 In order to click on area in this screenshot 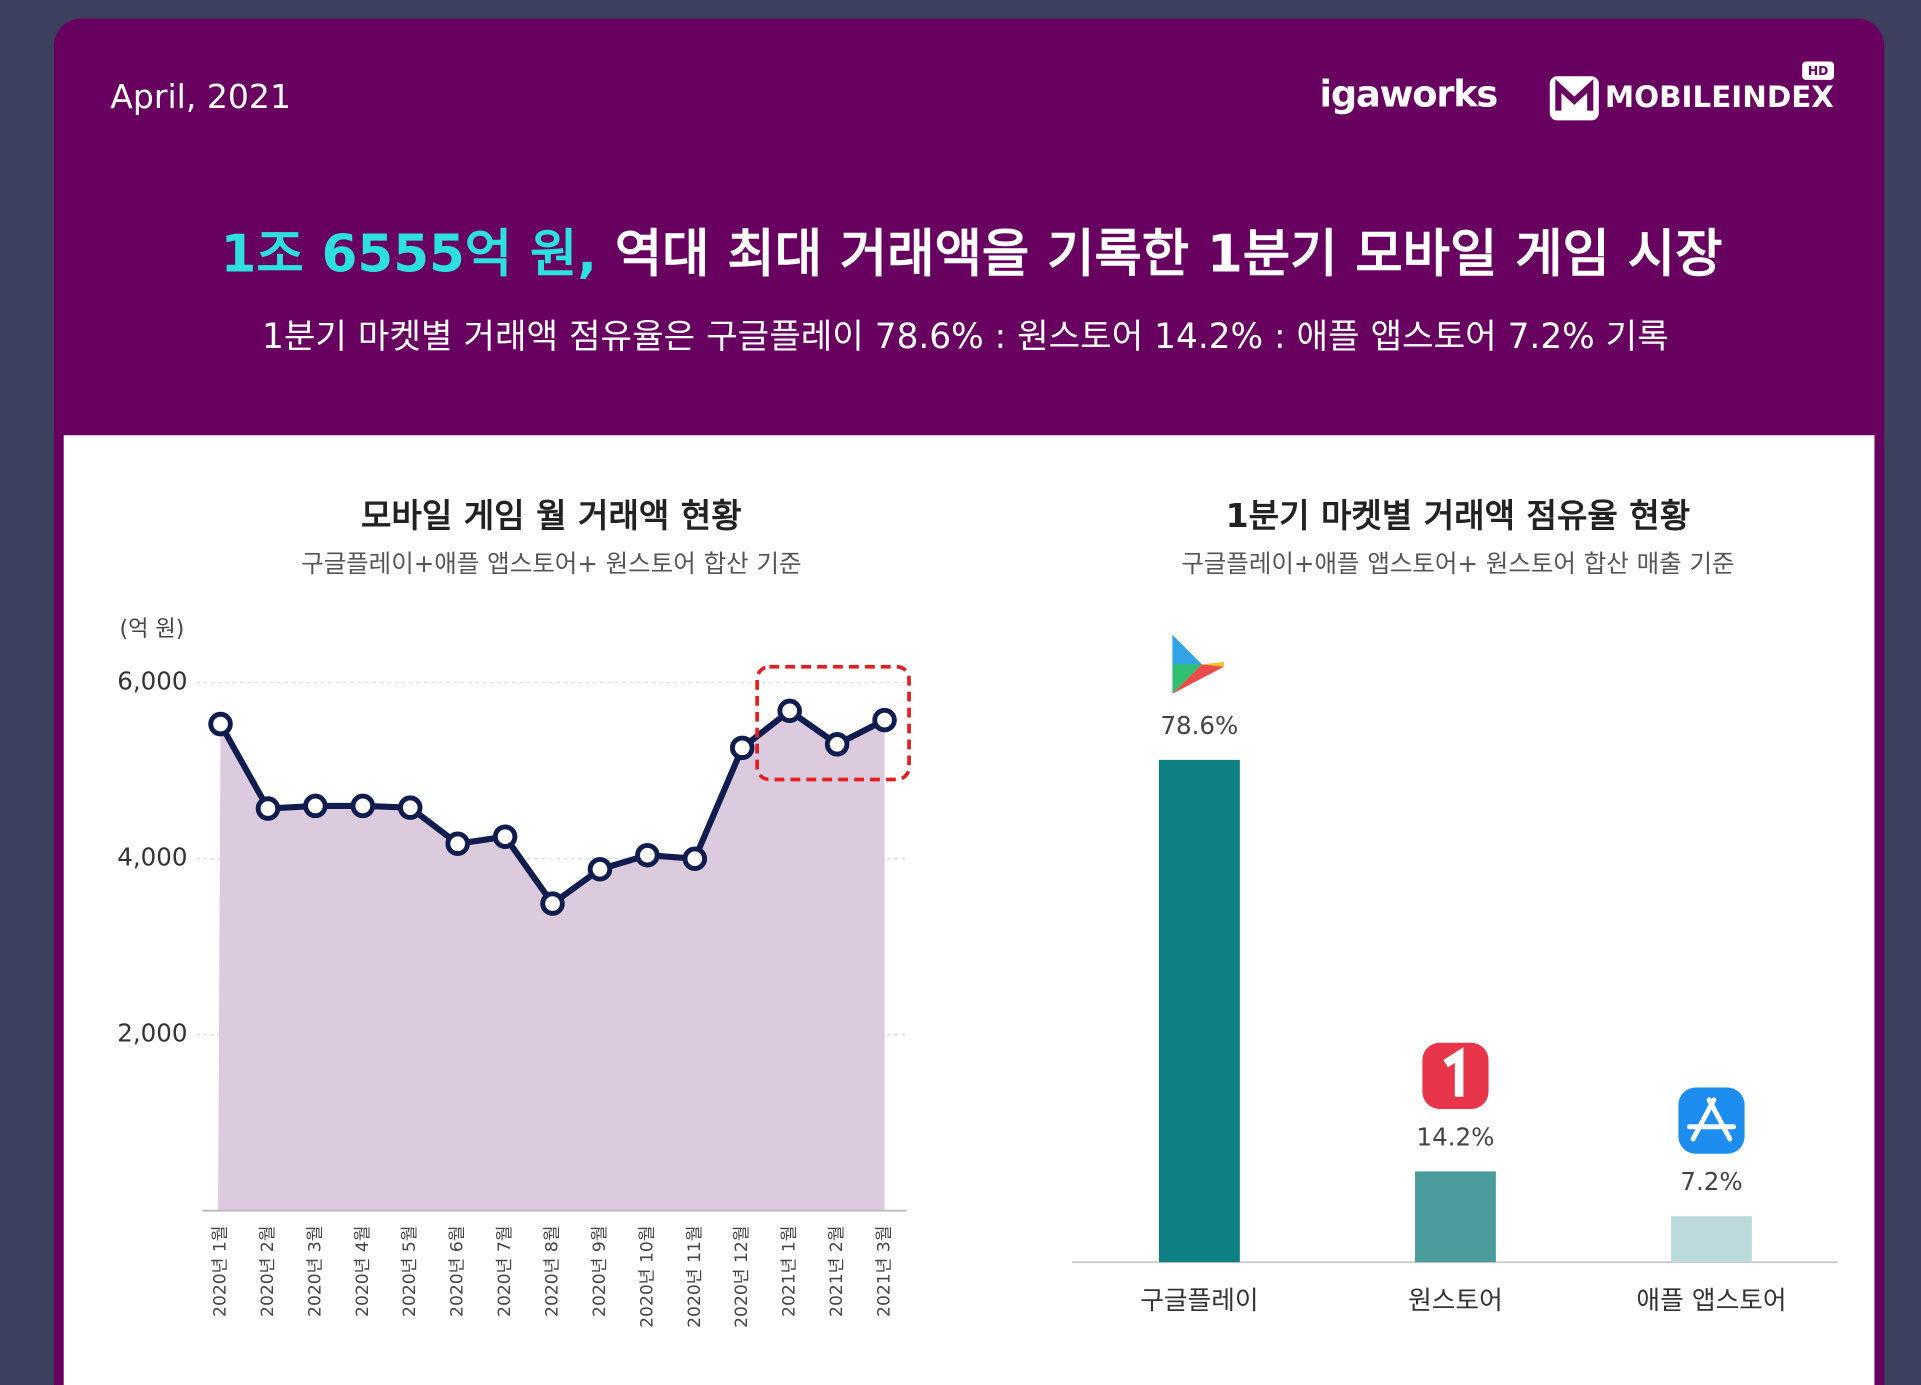, I will do `click(551, 960)`.